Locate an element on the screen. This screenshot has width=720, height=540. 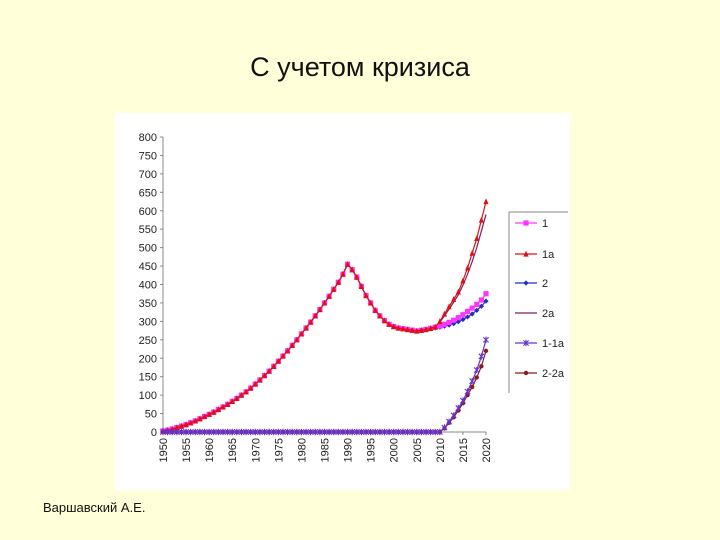
x-tick-label: 2015 is located at coordinates (464, 450).